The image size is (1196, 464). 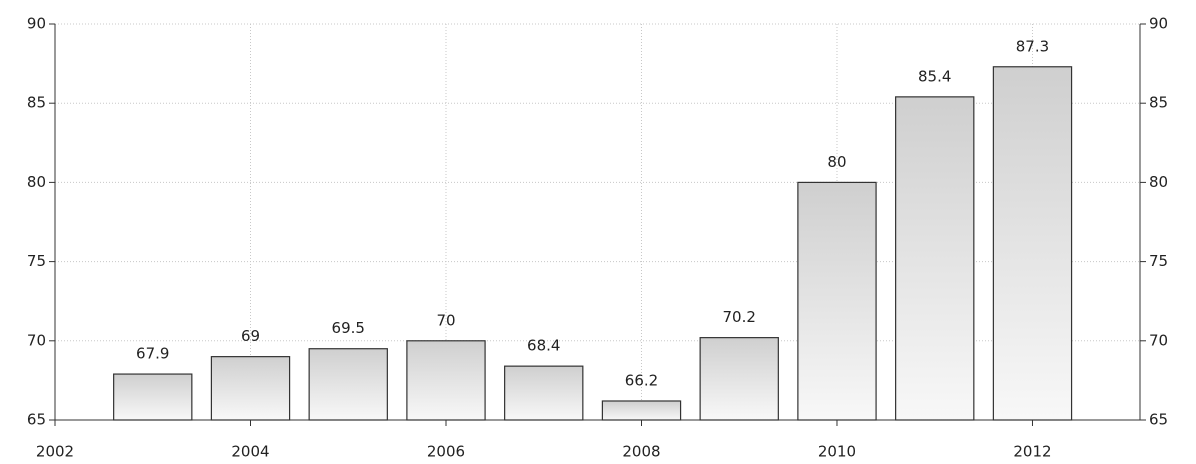 What do you see at coordinates (1158, 103) in the screenshot?
I see `y2-tick-label: 85` at bounding box center [1158, 103].